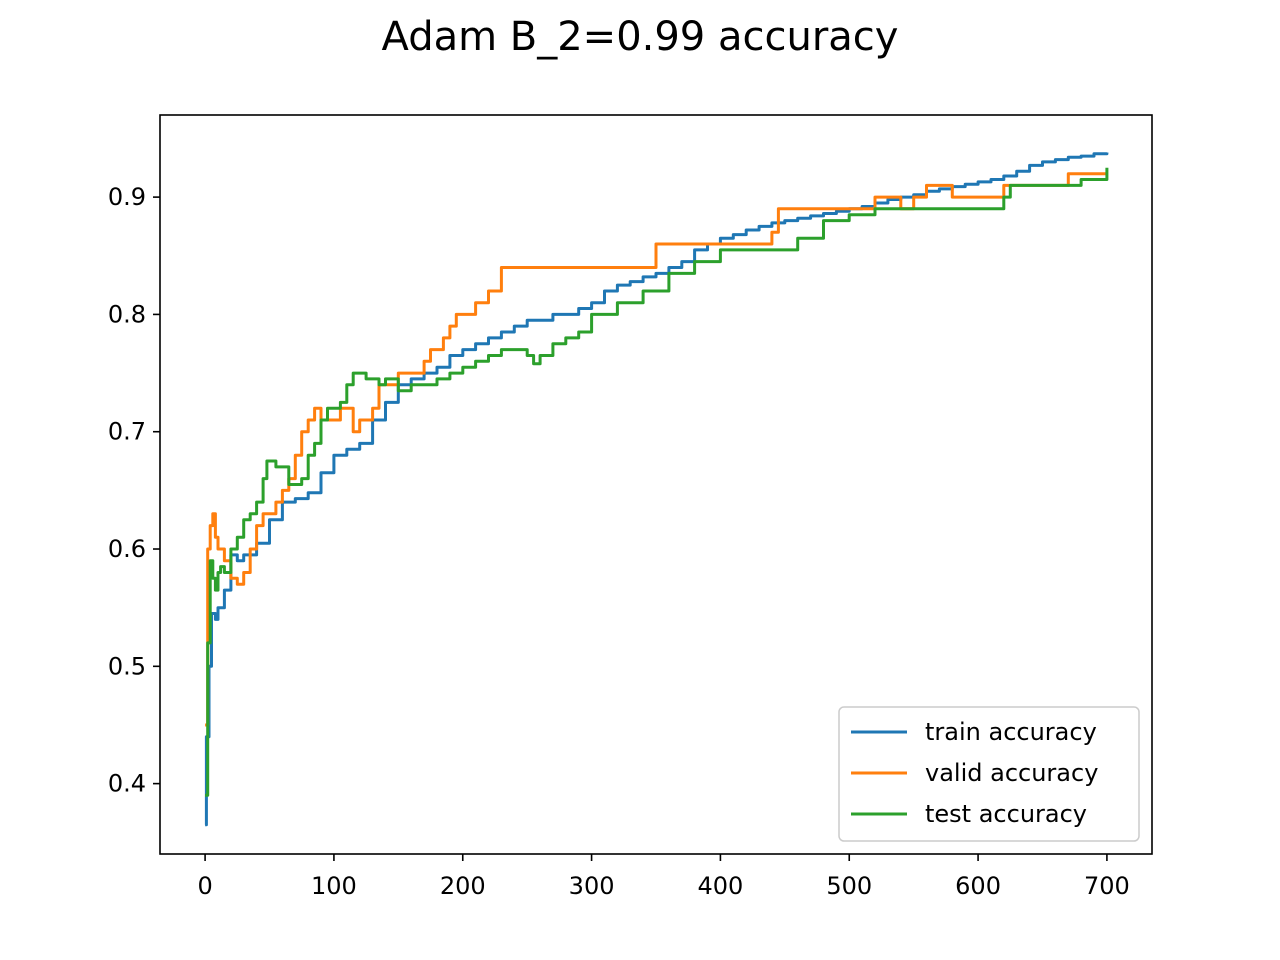 The width and height of the screenshot is (1280, 960). Describe the element at coordinates (127, 432) in the screenshot. I see `y-tick-label: 0.7` at that location.